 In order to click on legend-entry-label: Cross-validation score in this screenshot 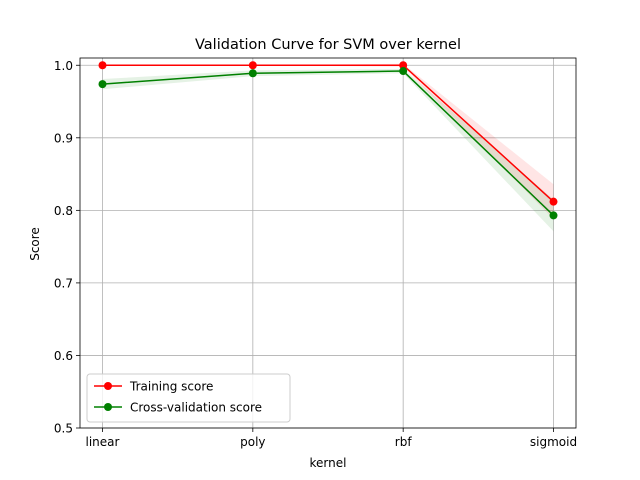, I will do `click(196, 408)`.